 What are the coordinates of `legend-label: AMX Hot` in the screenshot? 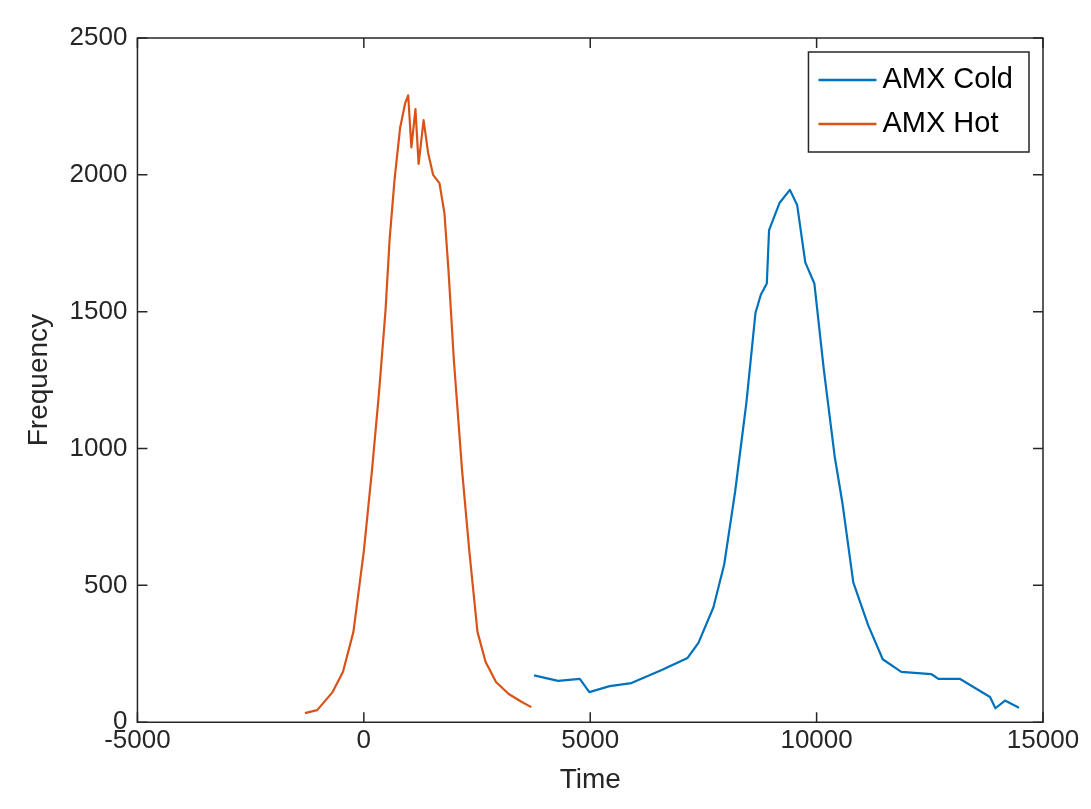 It's located at (940, 122).